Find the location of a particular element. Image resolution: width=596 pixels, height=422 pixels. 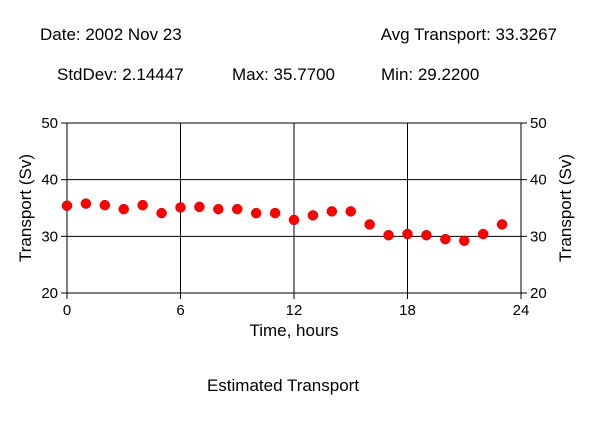

x-tick-label: 12 is located at coordinates (294, 310).